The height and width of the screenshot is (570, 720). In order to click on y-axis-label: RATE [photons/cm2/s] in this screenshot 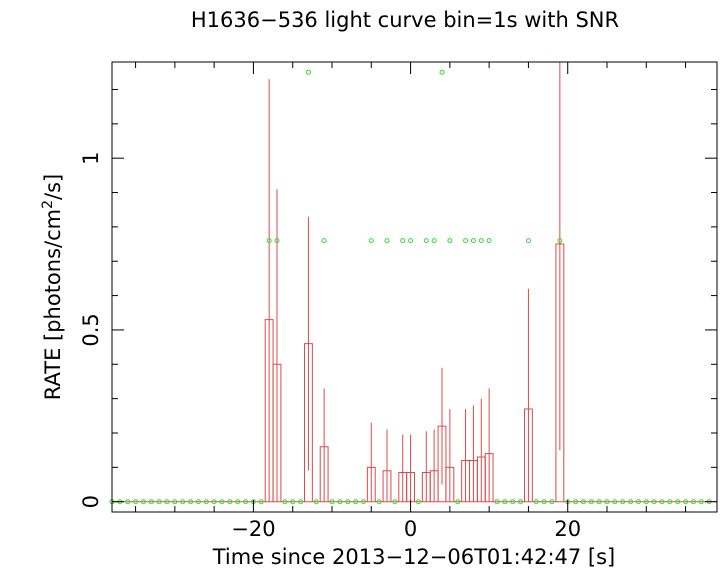, I will do `click(52, 287)`.